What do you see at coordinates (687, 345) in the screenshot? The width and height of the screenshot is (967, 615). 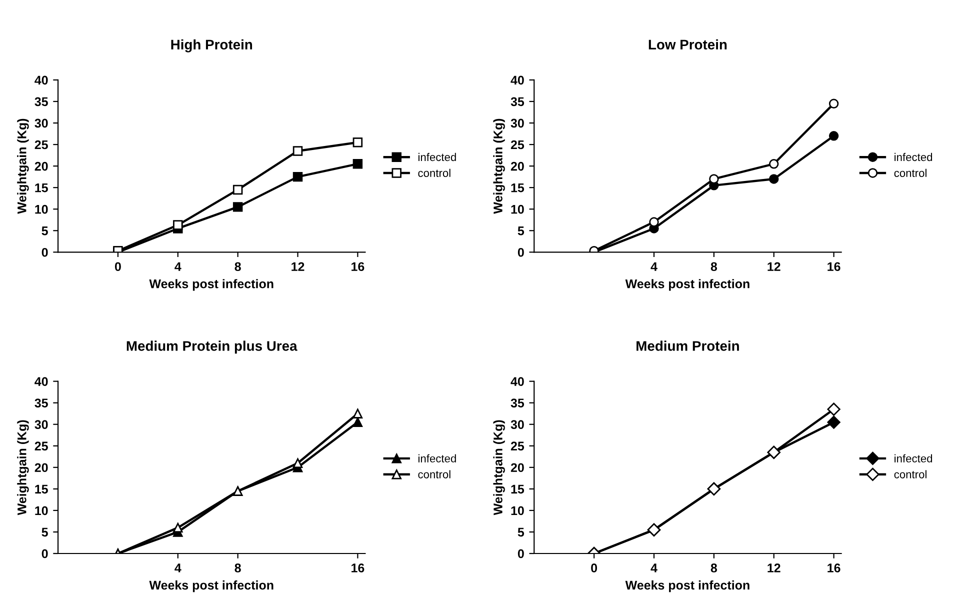 I see `chart-title: Medium Protein` at bounding box center [687, 345].